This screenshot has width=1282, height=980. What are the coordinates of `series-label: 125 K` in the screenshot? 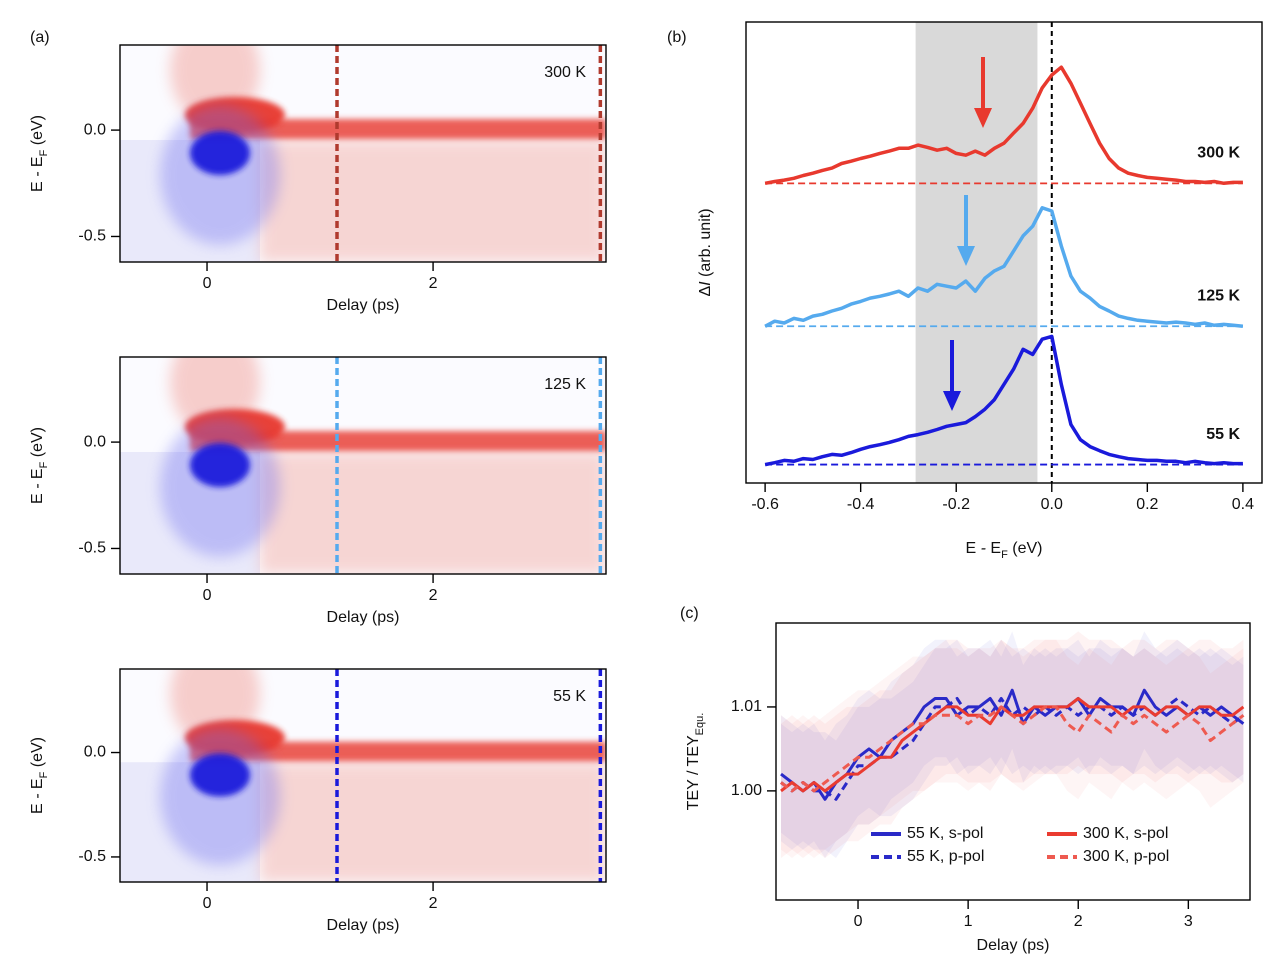 It's located at (1218, 295).